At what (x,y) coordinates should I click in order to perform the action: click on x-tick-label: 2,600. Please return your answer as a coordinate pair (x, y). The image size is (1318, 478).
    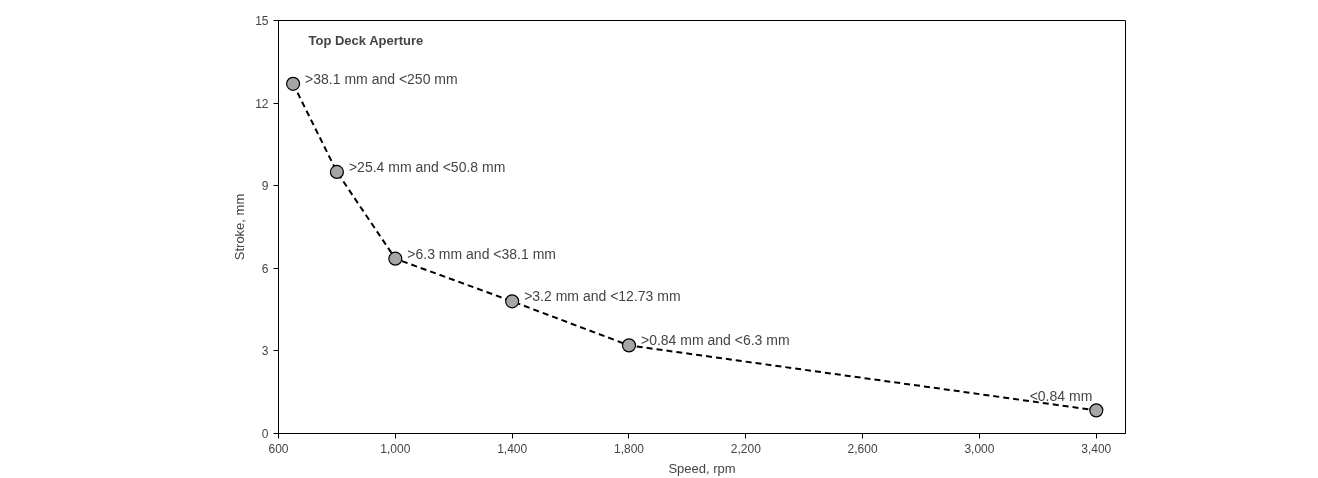
    Looking at the image, I should click on (862, 448).